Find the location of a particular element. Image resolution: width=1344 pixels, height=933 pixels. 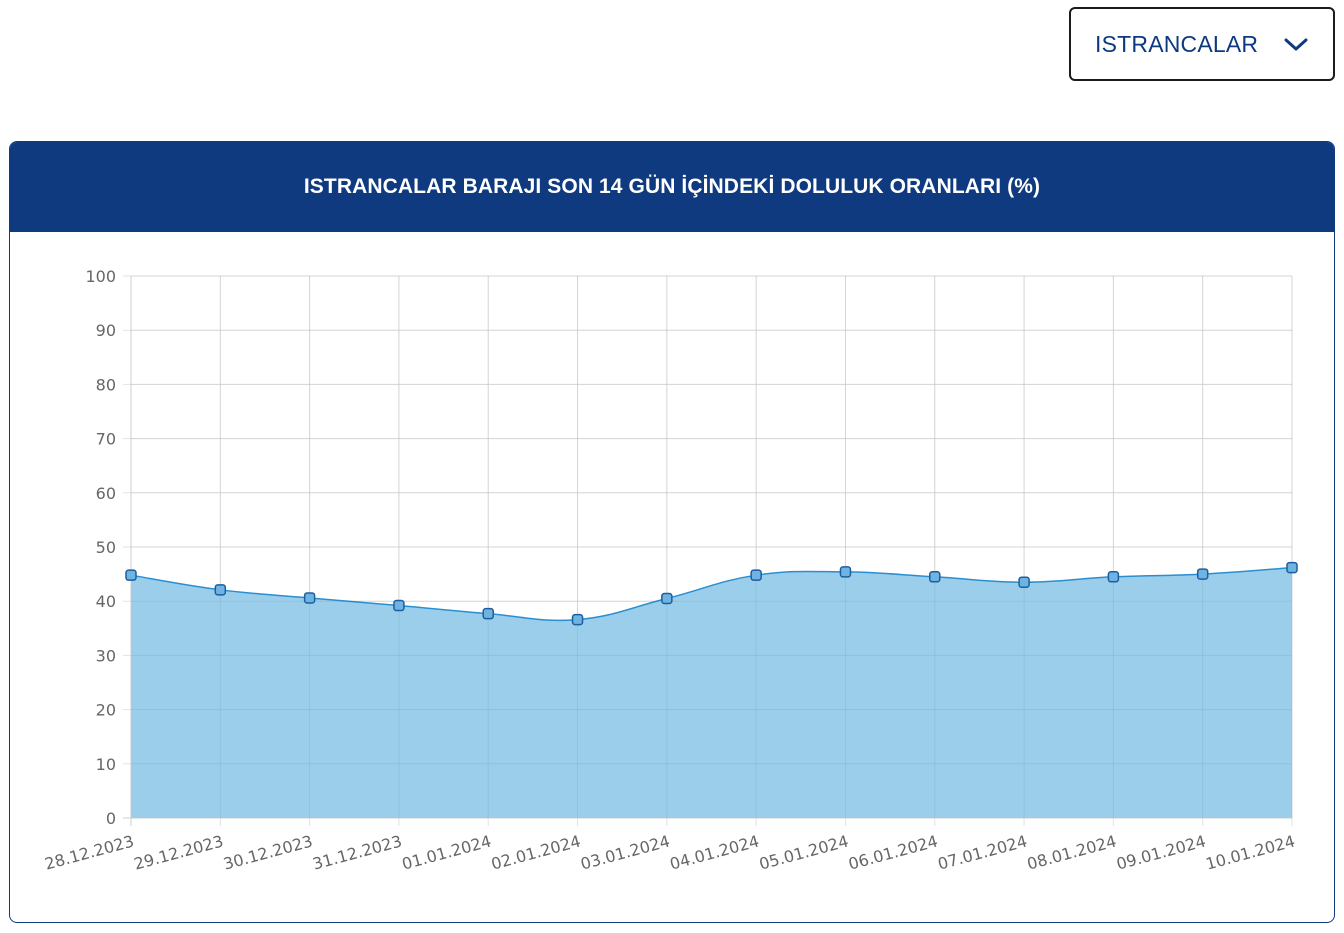

y-tick-label: 100 is located at coordinates (100, 276).